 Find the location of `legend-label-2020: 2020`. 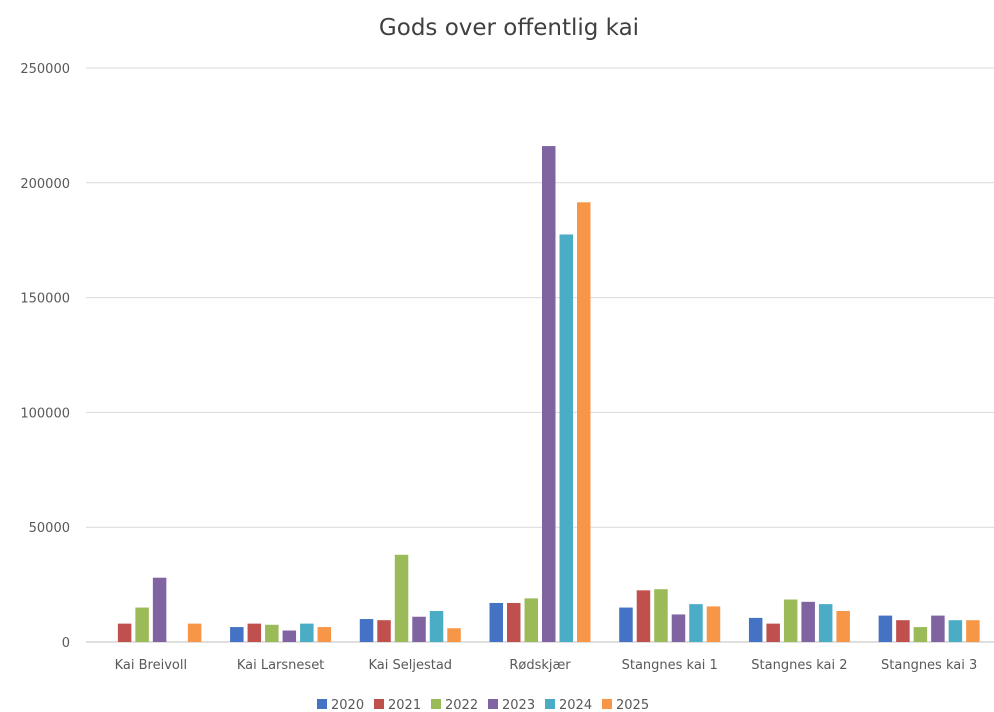

legend-label-2020: 2020 is located at coordinates (347, 705).